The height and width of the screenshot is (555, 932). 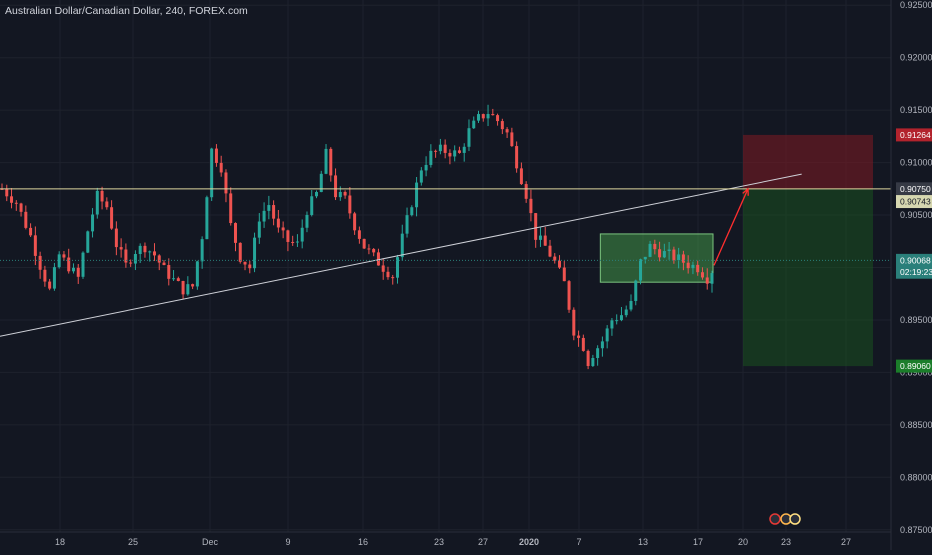 I want to click on time-axis: 18 25 Dec 9 16 23 27 2020 7 13 17 20 23 27, so click(x=453, y=542).